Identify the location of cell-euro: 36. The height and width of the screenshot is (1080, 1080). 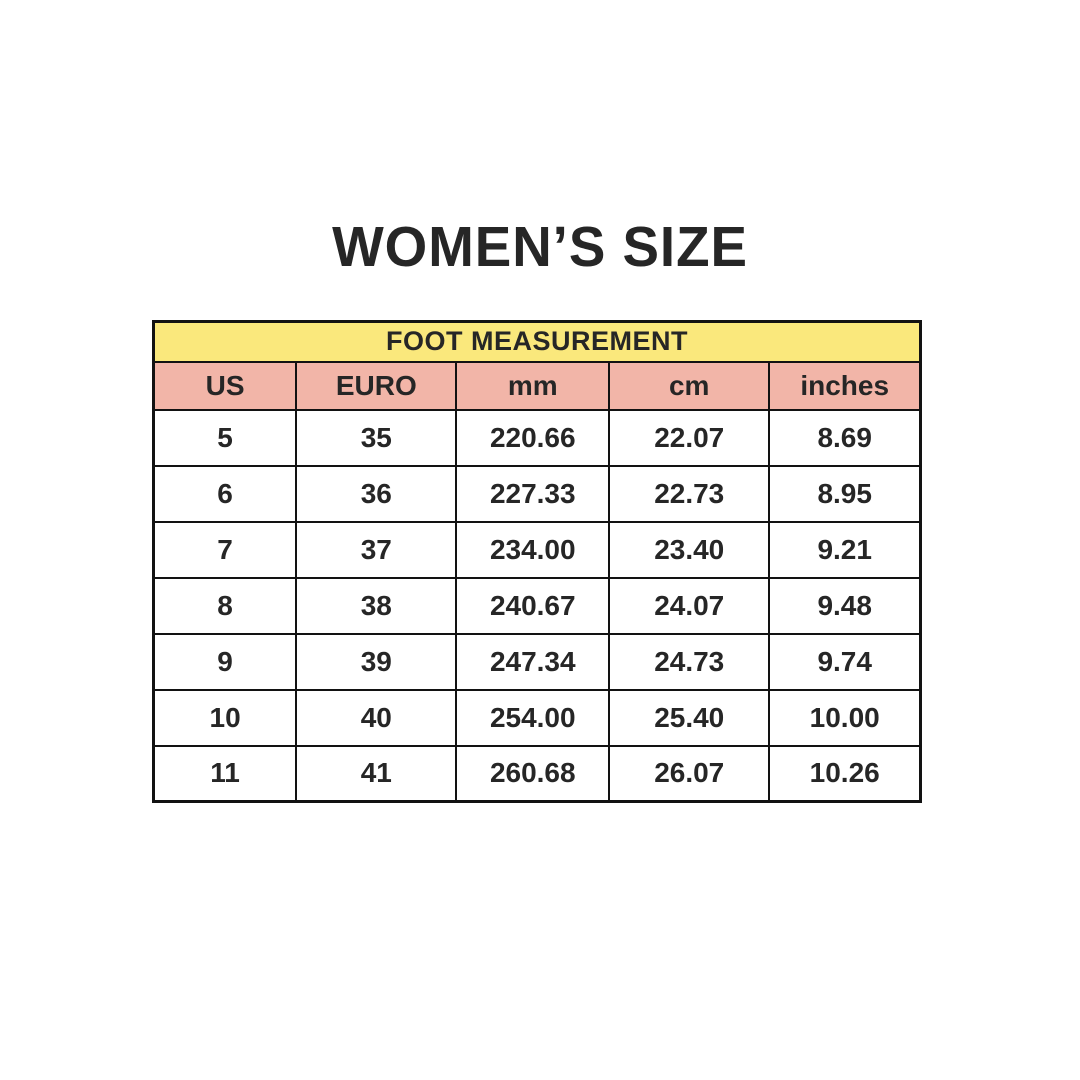
(376, 493).